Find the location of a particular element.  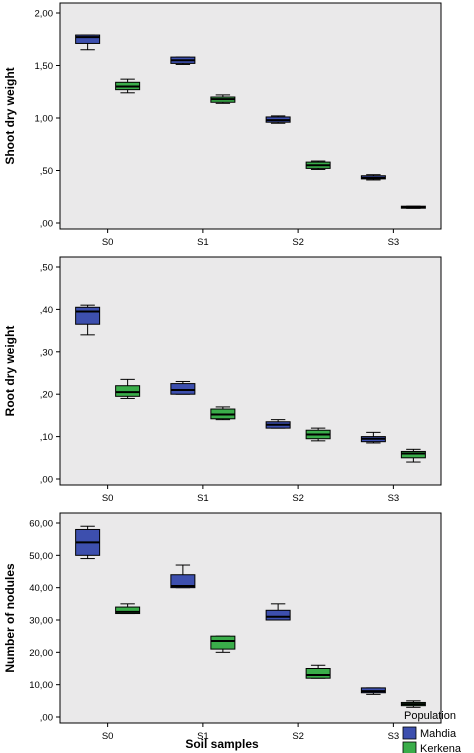

y-tick-label: 10,00 is located at coordinates (41, 685).